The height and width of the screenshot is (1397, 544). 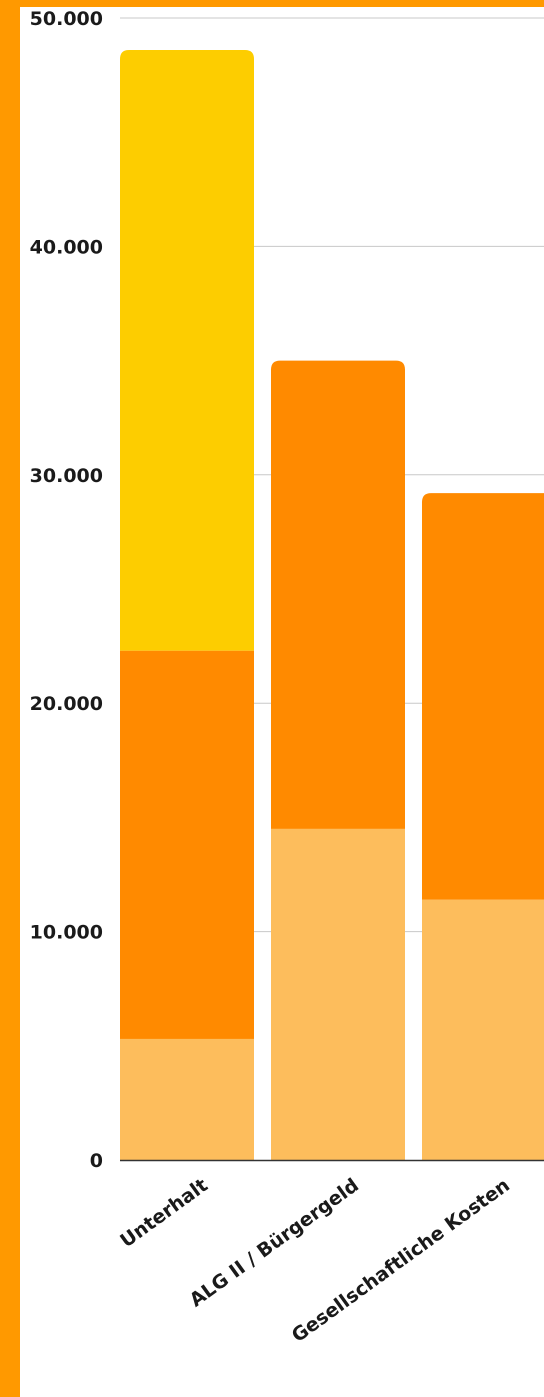 I want to click on y-tick-label: 50.000, so click(x=66, y=19).